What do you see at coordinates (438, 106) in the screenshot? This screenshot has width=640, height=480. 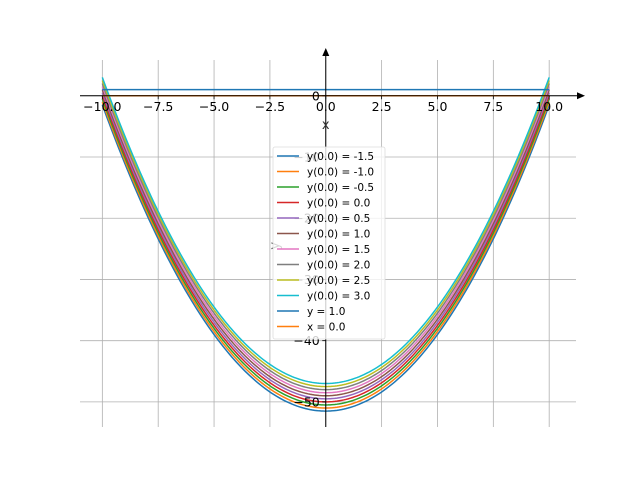 I see `x-tick-label-6: 5.0` at bounding box center [438, 106].